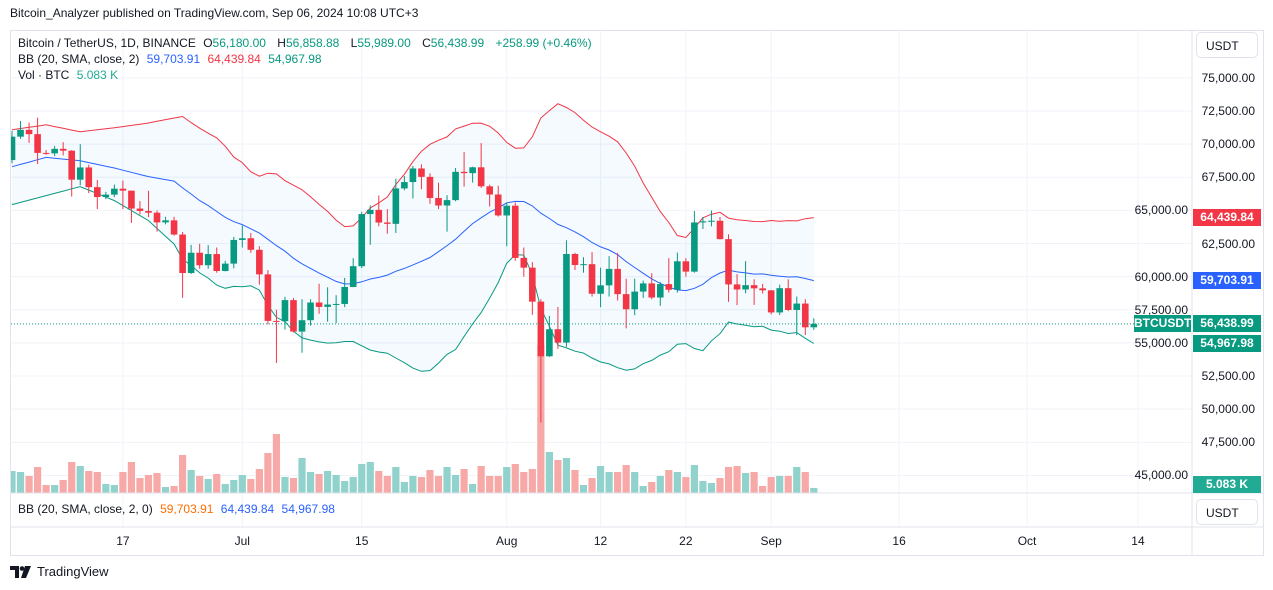  What do you see at coordinates (107, 43) in the screenshot?
I see `symbol-name: Bitcoin / TetherUS, 1D, BINANCE` at bounding box center [107, 43].